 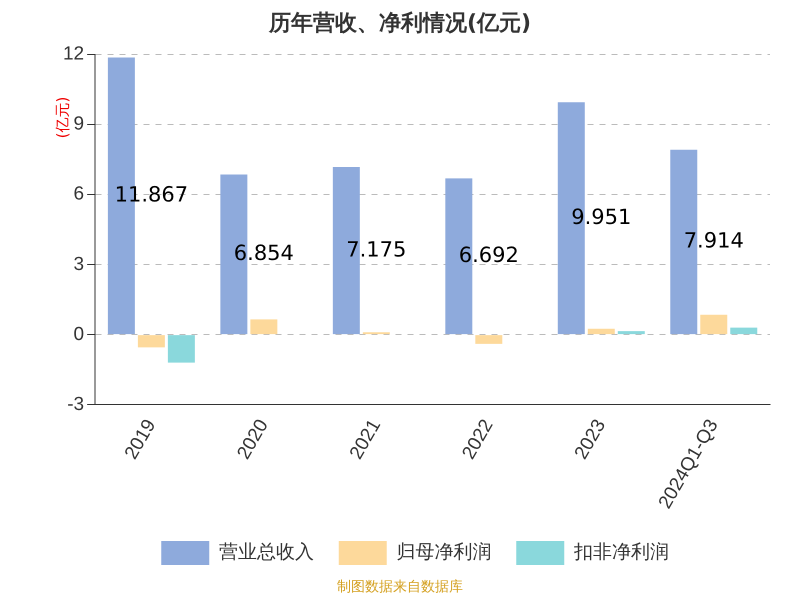 I want to click on data-label: 7.175, so click(x=376, y=249).